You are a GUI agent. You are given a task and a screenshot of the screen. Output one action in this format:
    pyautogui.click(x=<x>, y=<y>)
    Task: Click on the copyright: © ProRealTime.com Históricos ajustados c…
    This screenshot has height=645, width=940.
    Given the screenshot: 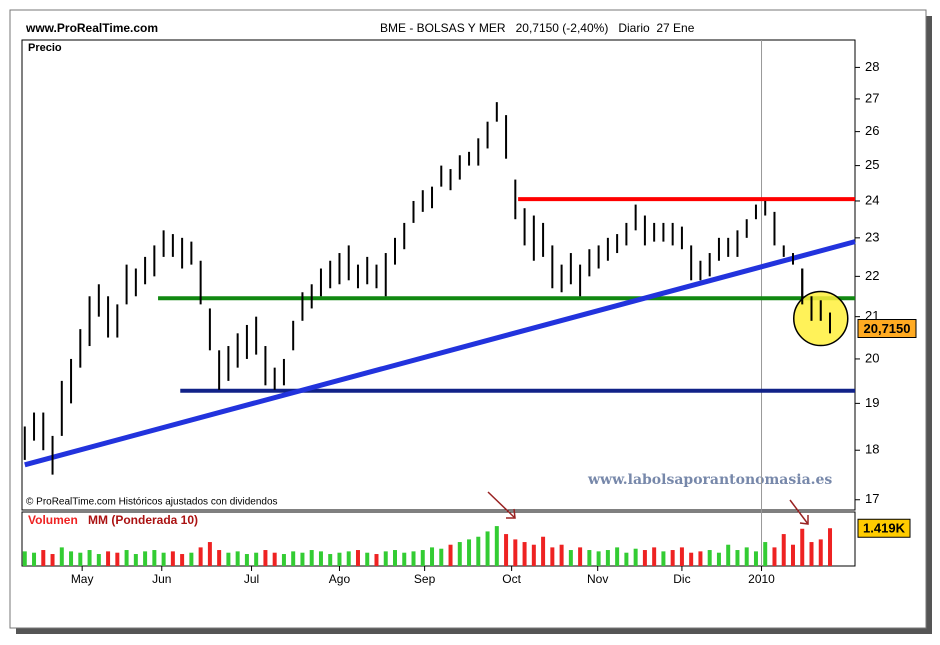 What is the action you would take?
    pyautogui.click(x=152, y=502)
    